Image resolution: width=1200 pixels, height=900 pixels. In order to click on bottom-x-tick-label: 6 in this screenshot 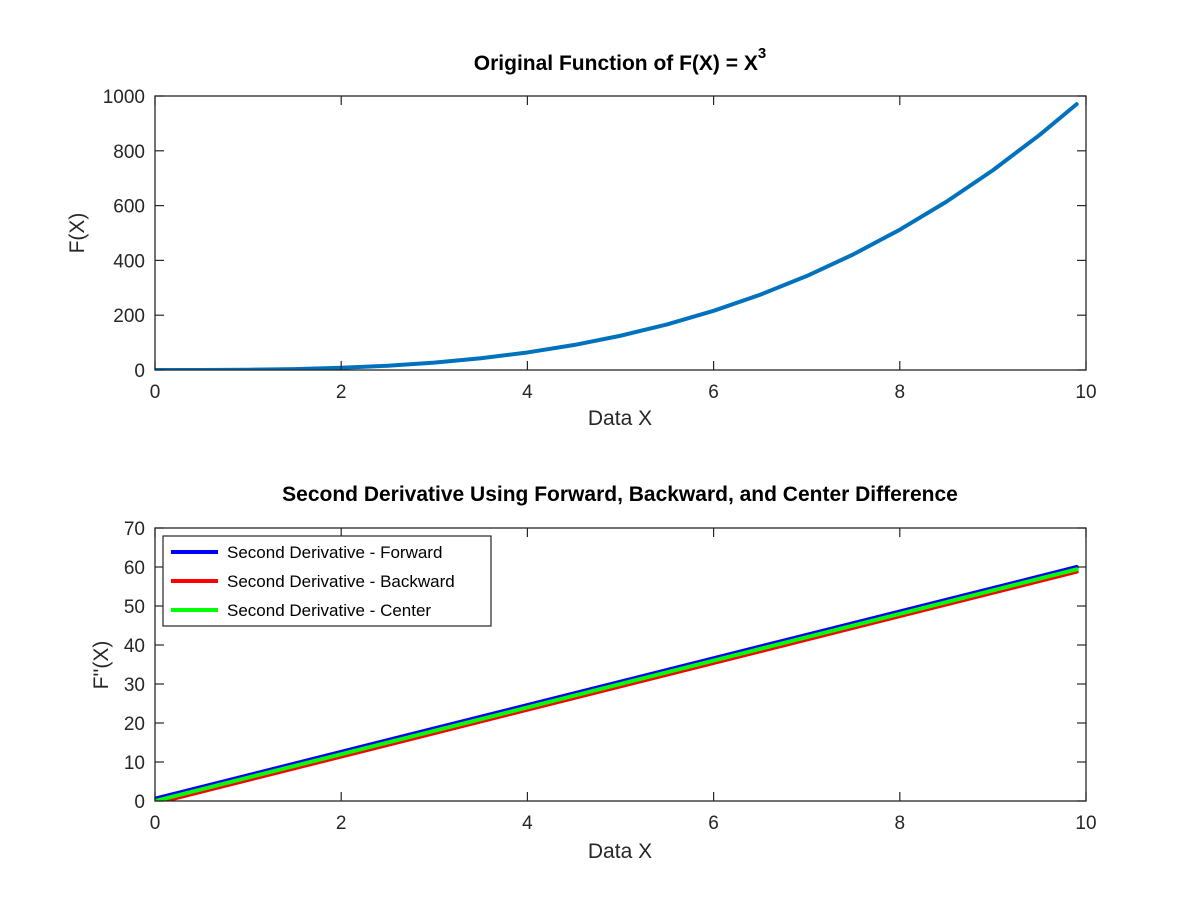, I will do `click(713, 823)`.